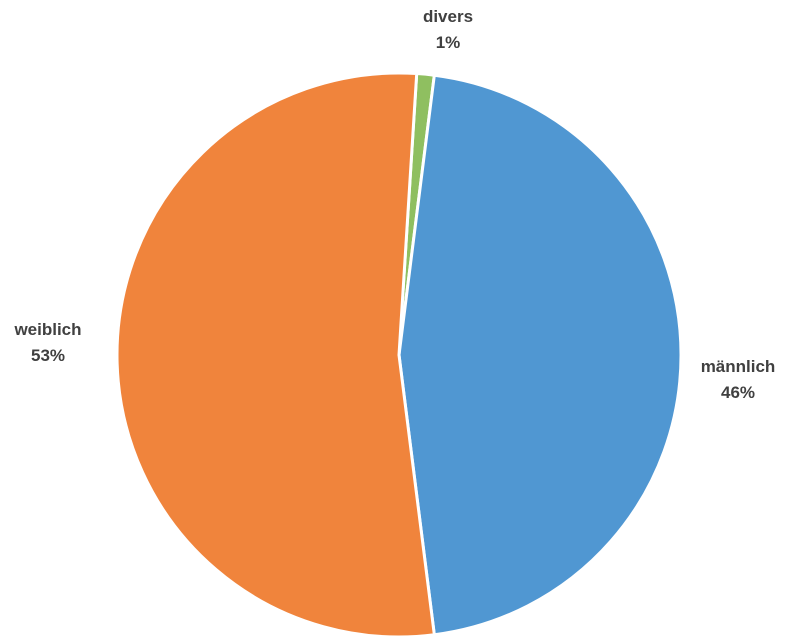 The height and width of the screenshot is (637, 798). Describe the element at coordinates (448, 30) in the screenshot. I see `data-label-divers: divers 1%` at that location.